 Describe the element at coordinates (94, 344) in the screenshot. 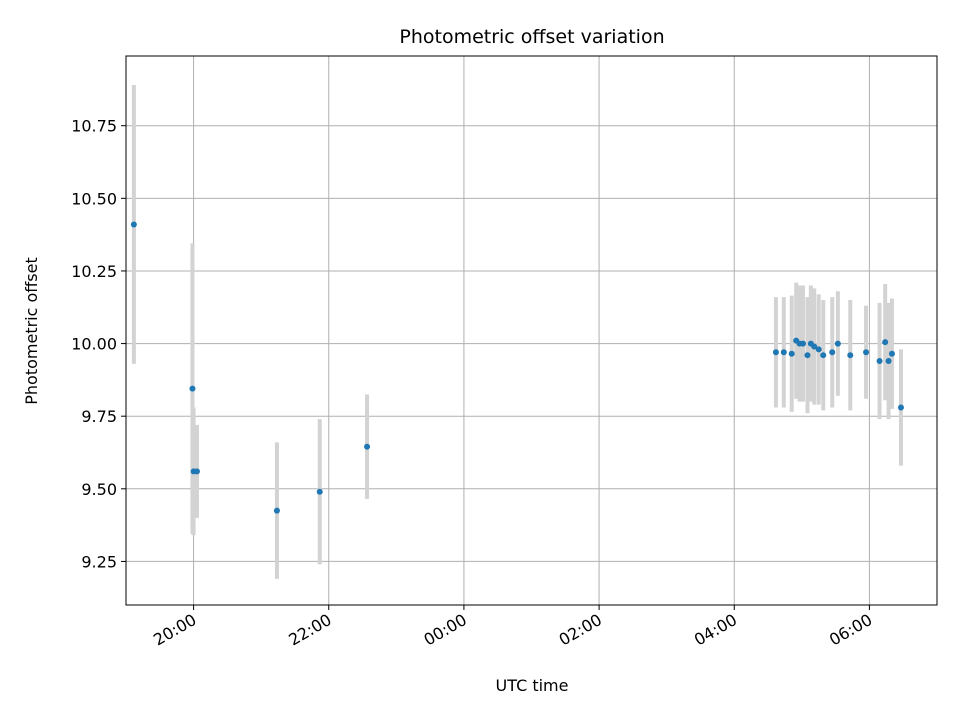

I see `y-tick-label: 10.00` at that location.